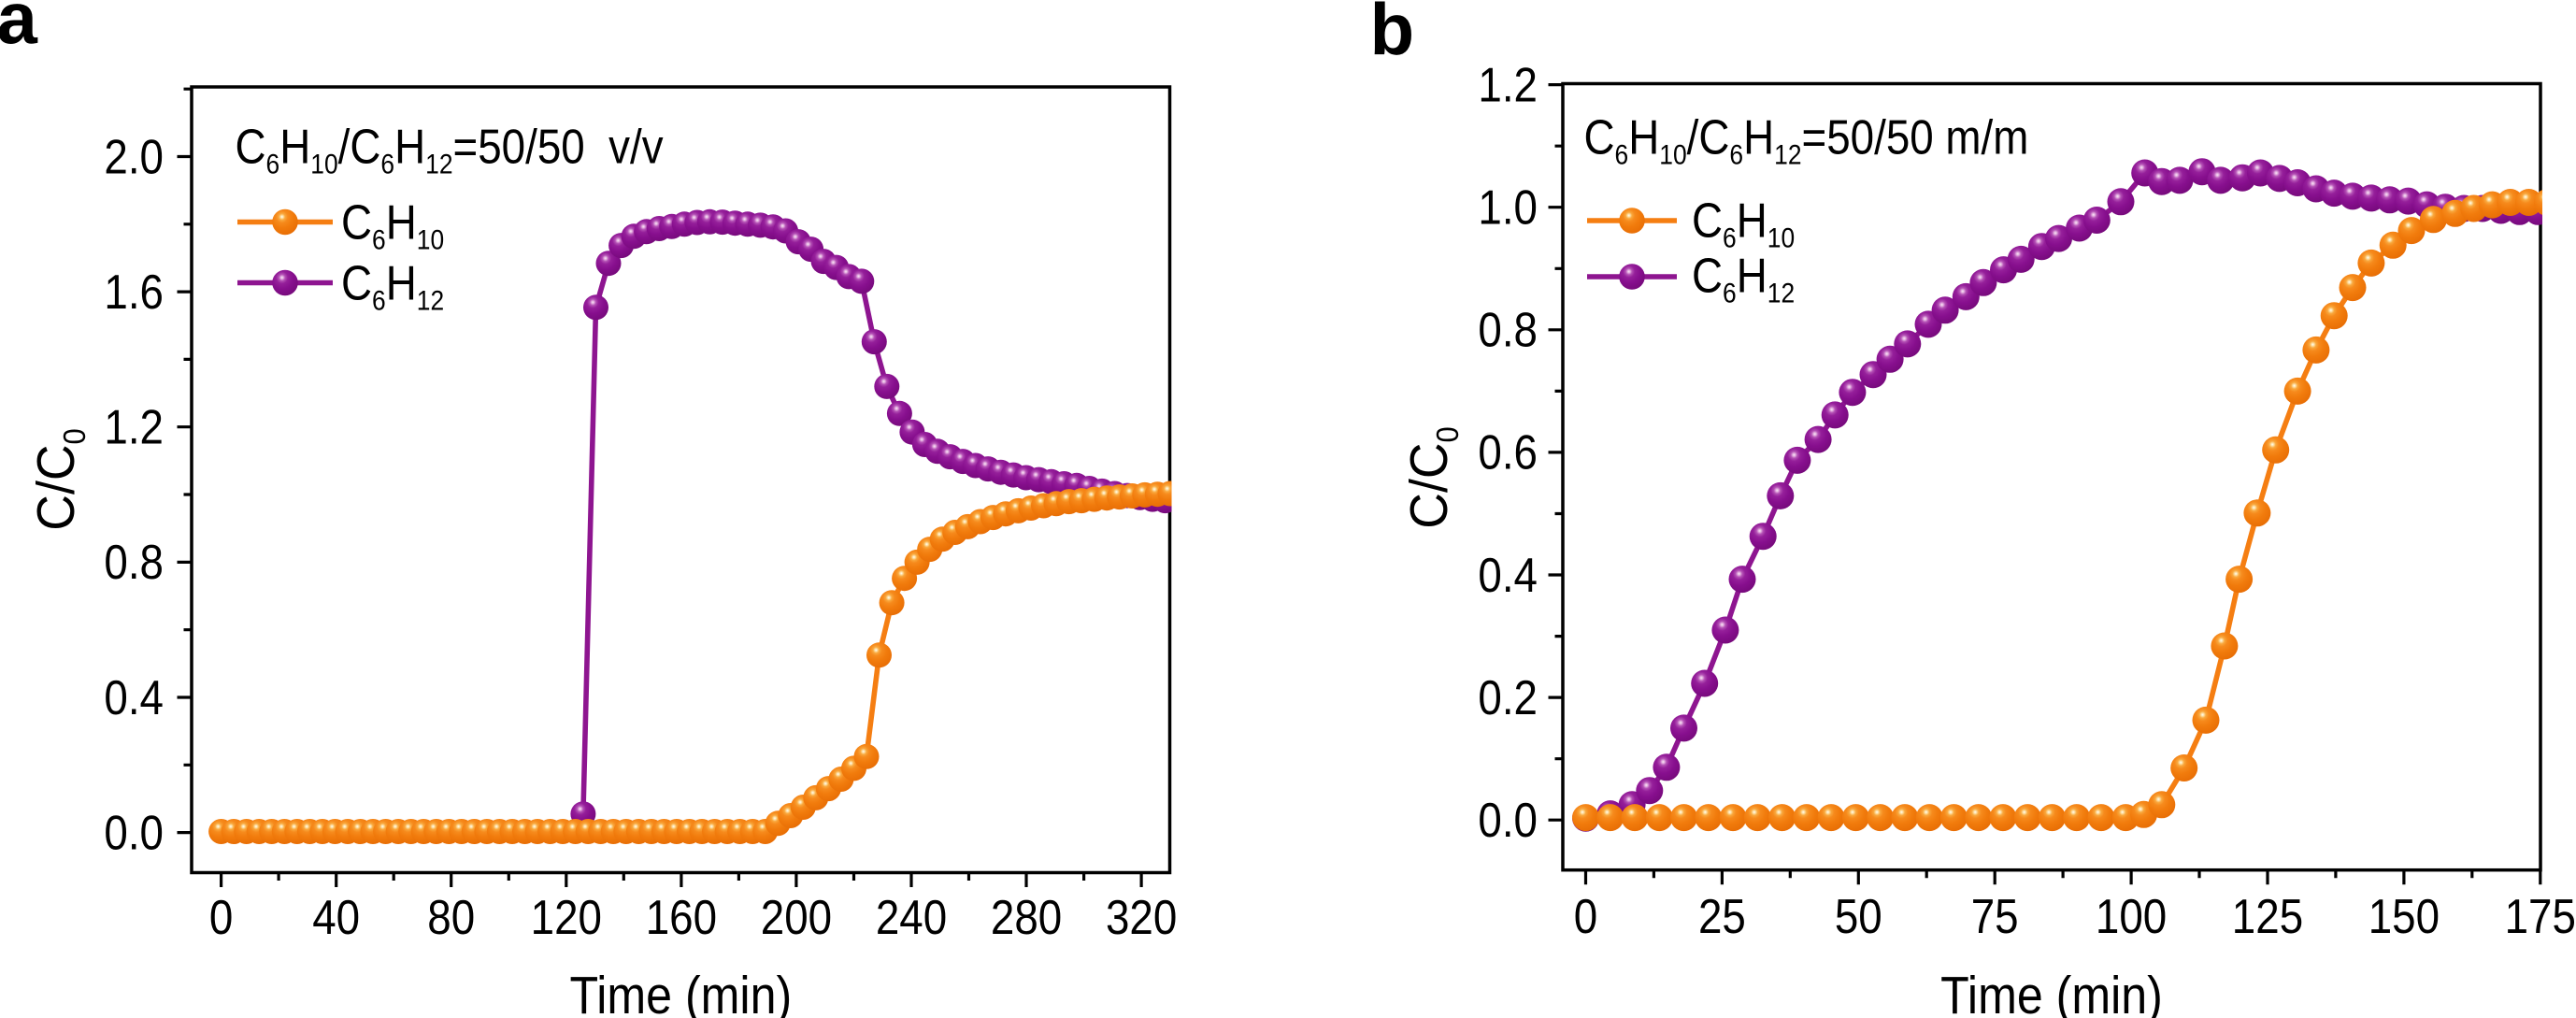  What do you see at coordinates (336, 917) in the screenshot?
I see `svg-text: 40` at bounding box center [336, 917].